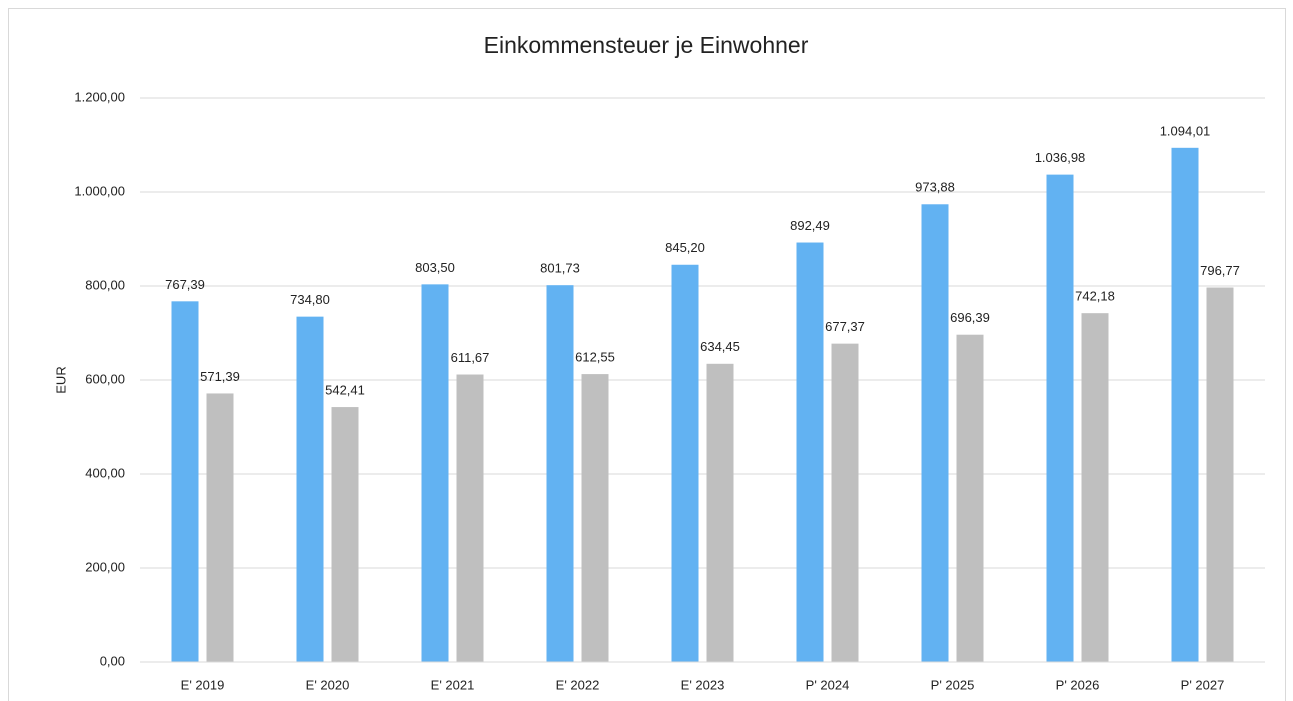 The width and height of the screenshot is (1293, 701). What do you see at coordinates (99, 96) in the screenshot?
I see `y-tick-label: 1.200,00` at bounding box center [99, 96].